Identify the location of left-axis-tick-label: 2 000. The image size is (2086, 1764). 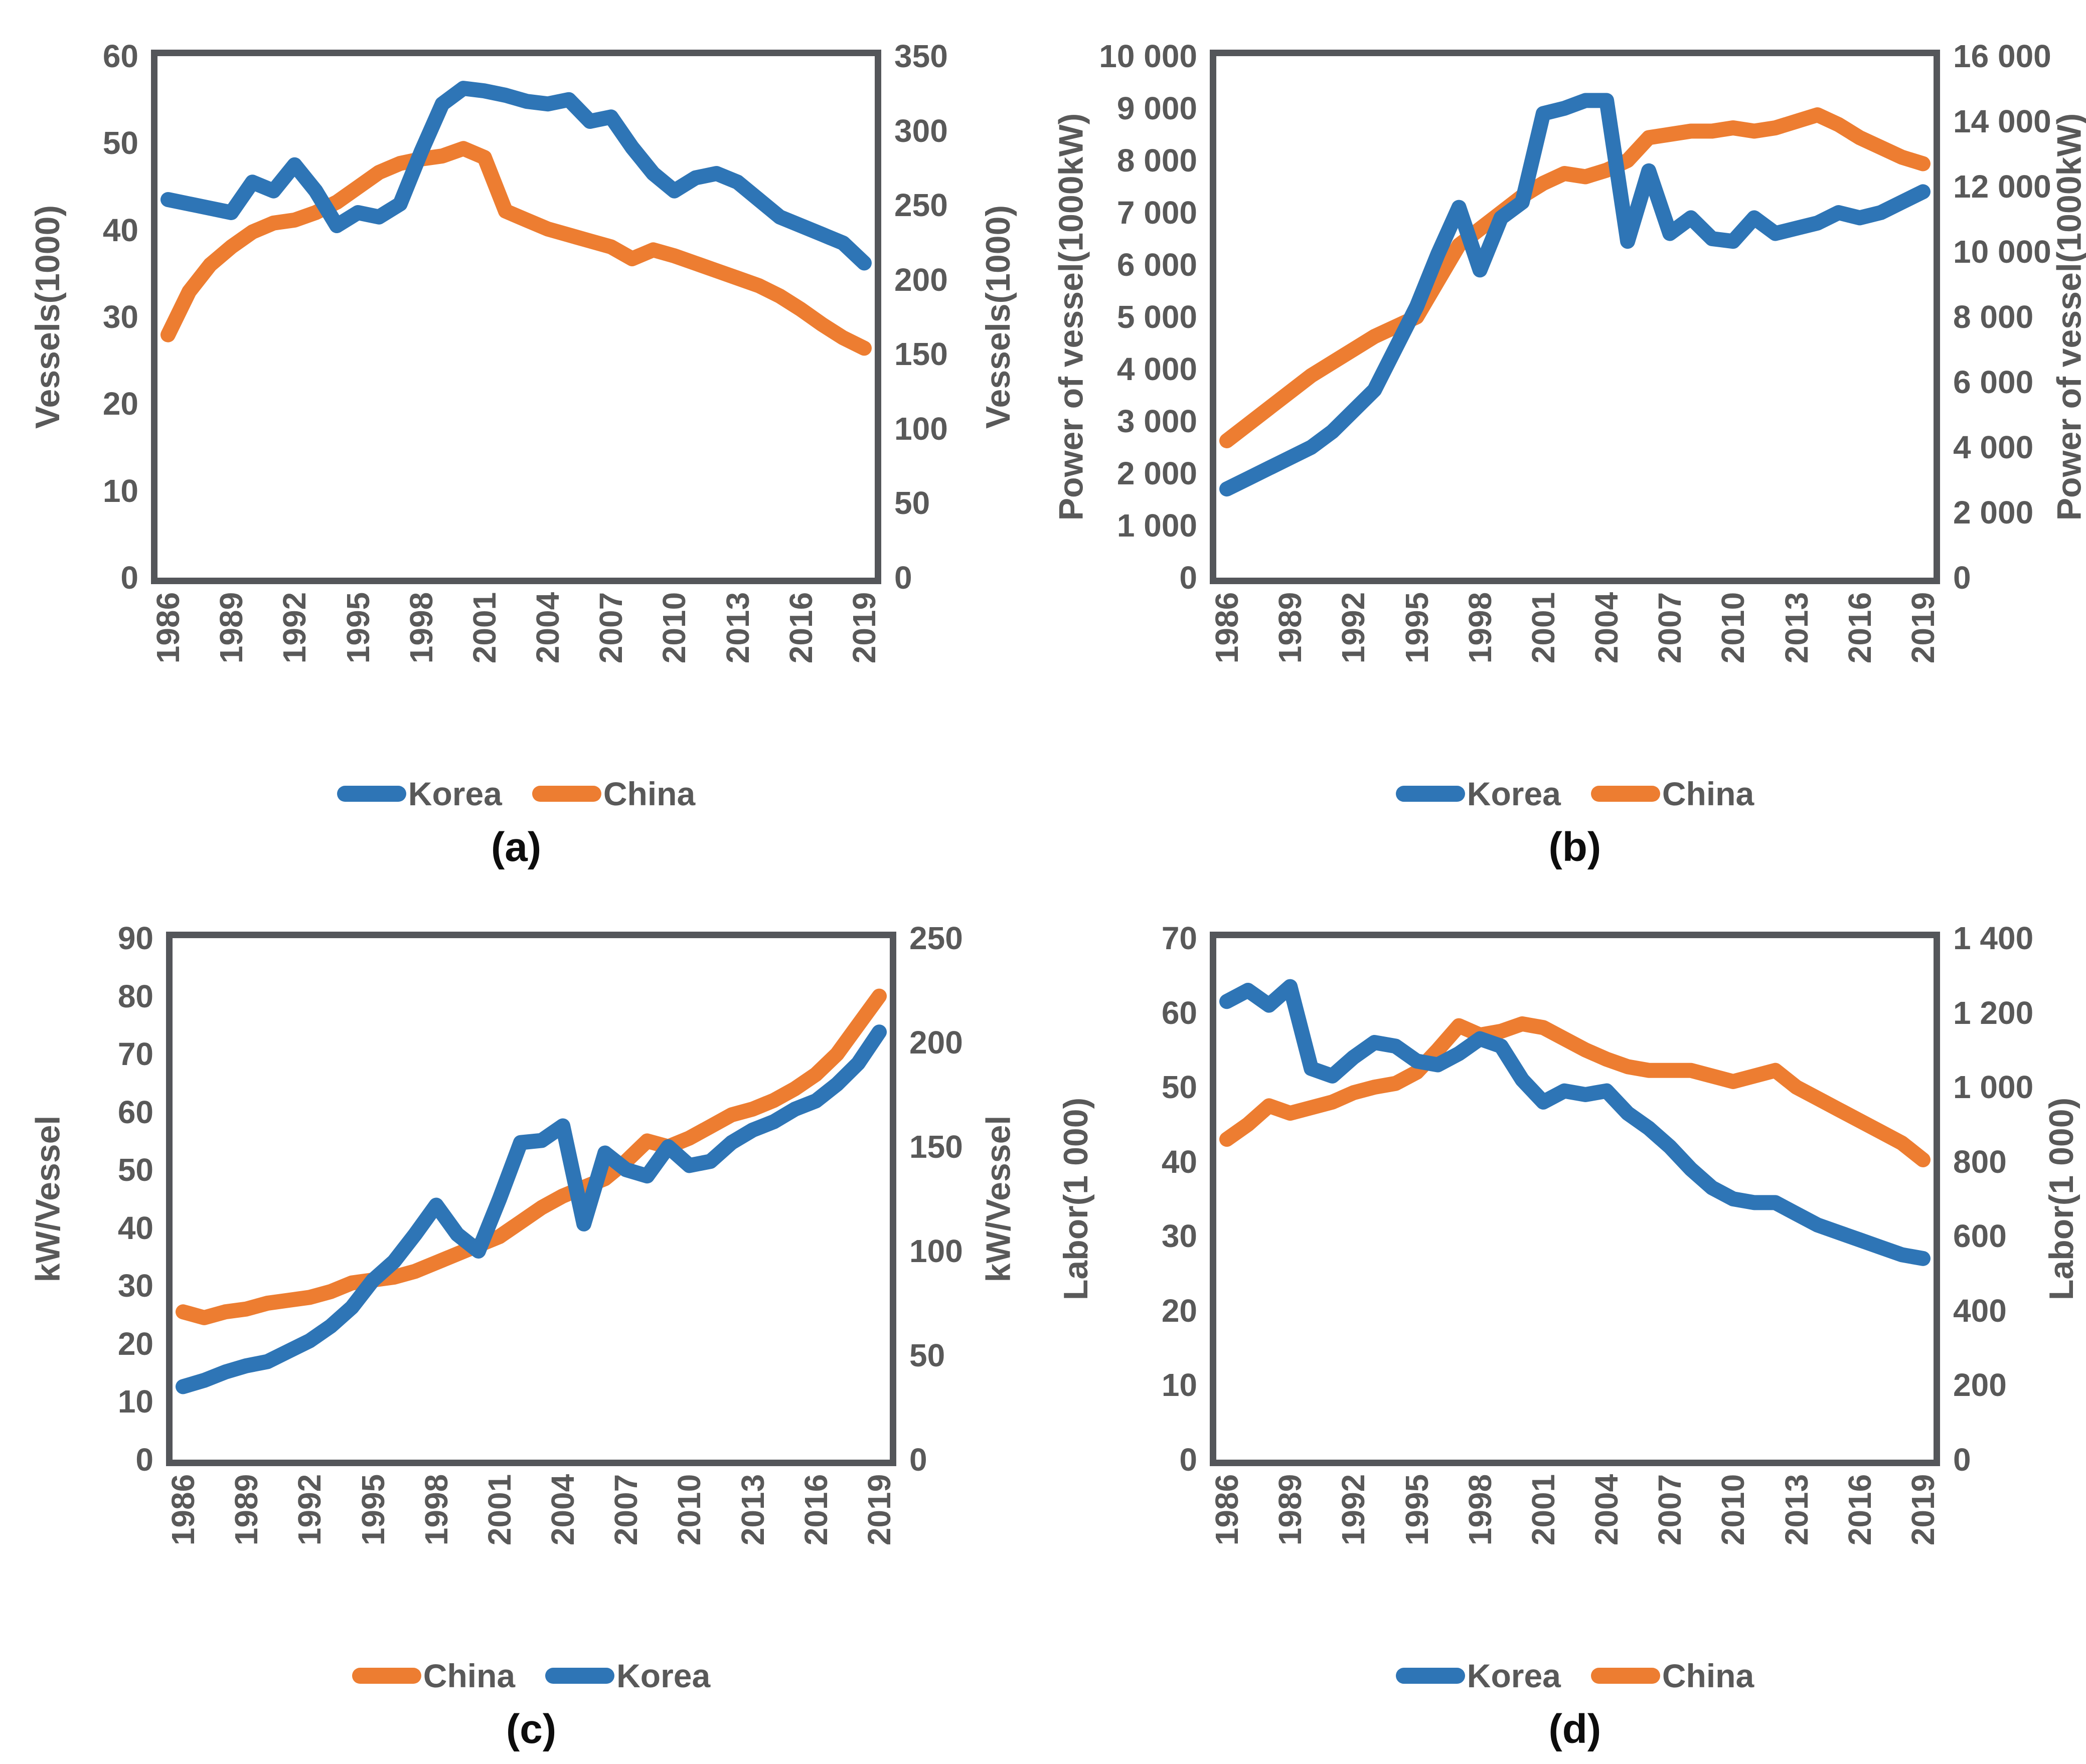
(1156, 473).